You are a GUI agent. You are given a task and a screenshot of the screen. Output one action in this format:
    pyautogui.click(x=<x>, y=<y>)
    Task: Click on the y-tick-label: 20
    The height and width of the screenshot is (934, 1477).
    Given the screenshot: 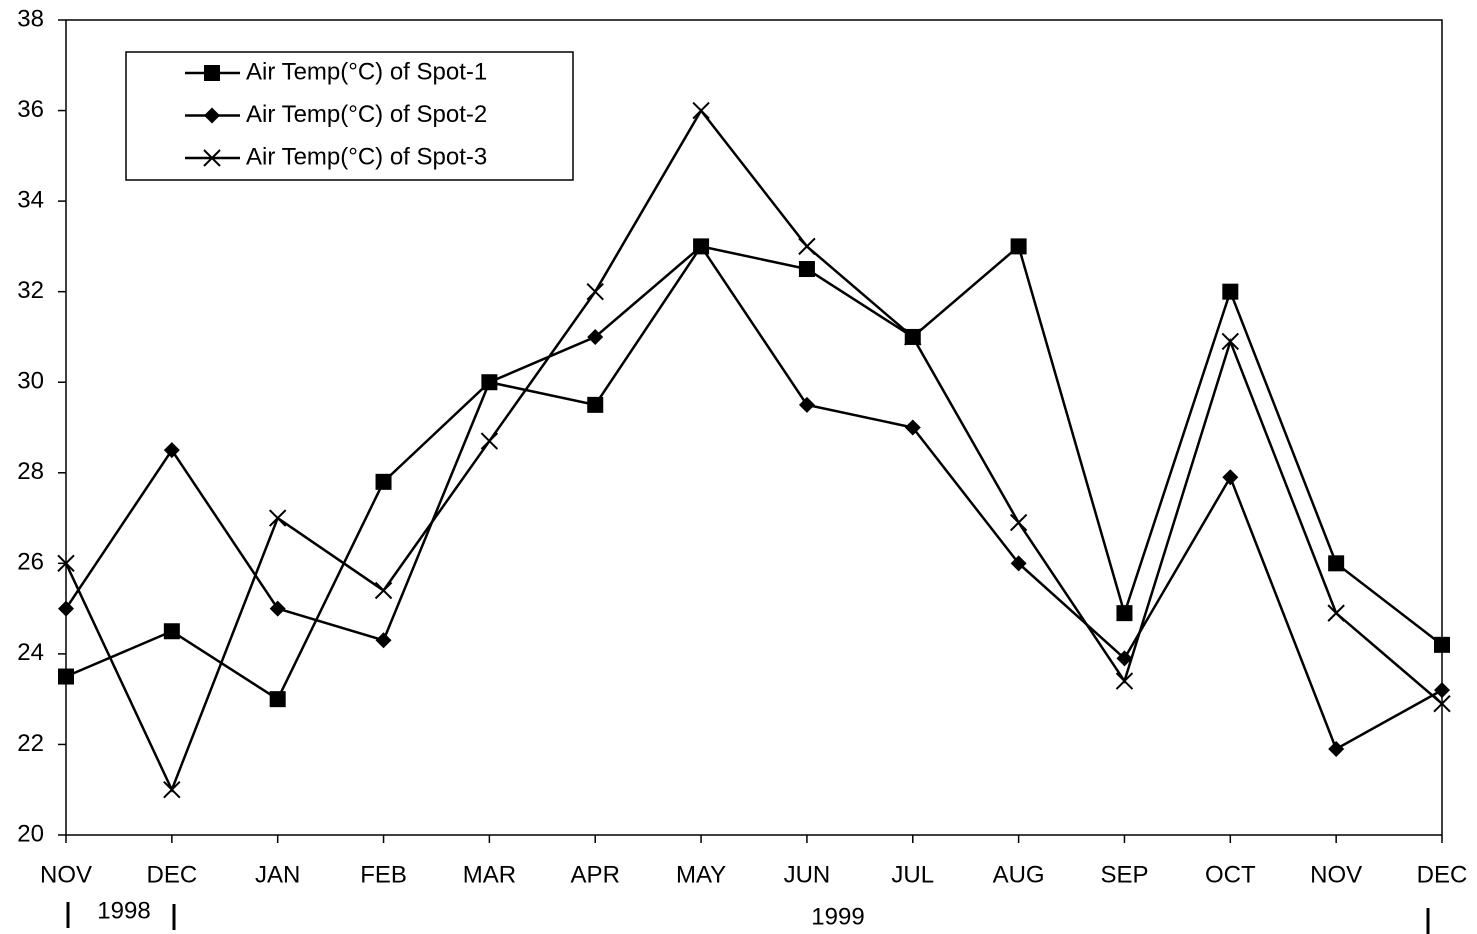 What is the action you would take?
    pyautogui.click(x=30, y=833)
    